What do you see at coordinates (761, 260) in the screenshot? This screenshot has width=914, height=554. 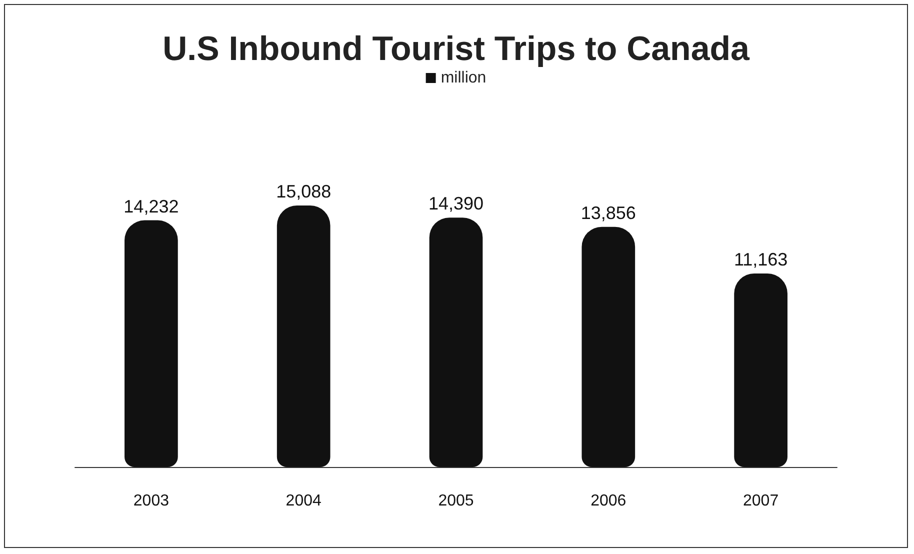 I see `data-label: 11,163` at bounding box center [761, 260].